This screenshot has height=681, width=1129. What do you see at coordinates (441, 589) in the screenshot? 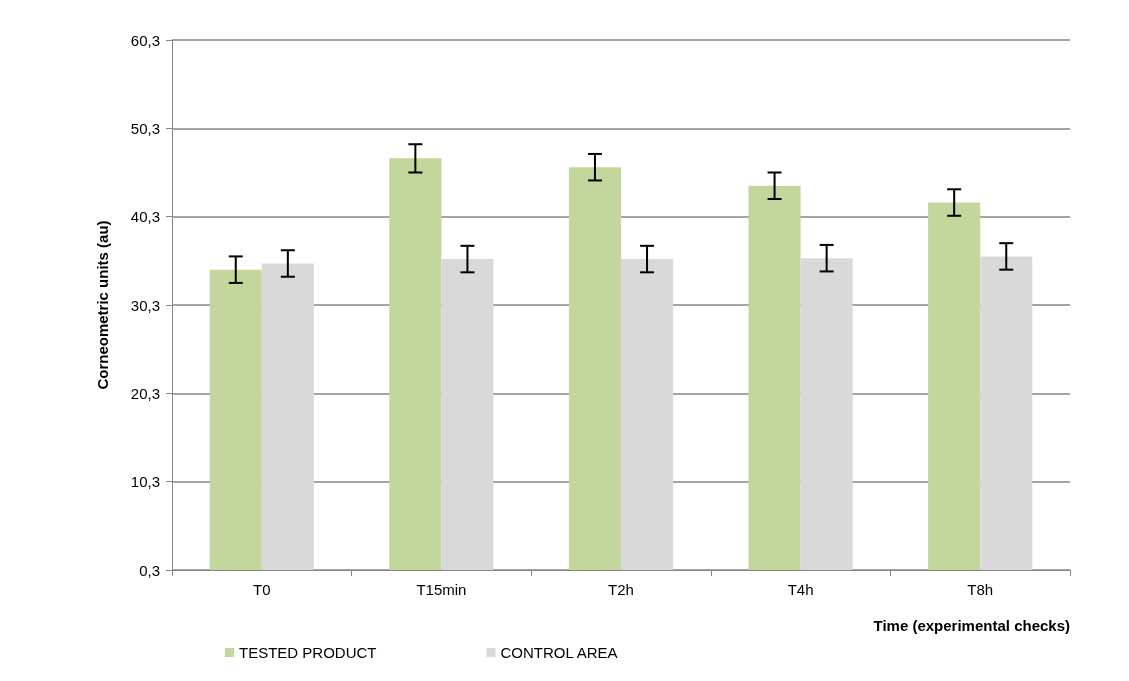
I see `x-tick-label: T15min` at bounding box center [441, 589].